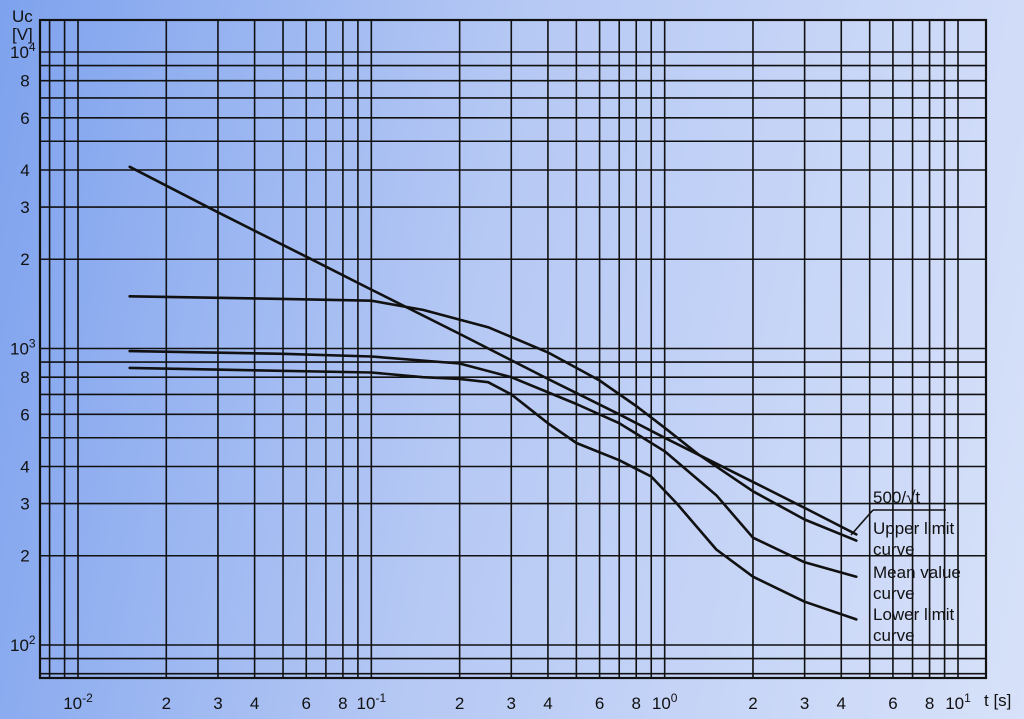 This screenshot has width=1024, height=719. Describe the element at coordinates (23, 348) in the screenshot. I see `y-tick-label: 10³` at that location.